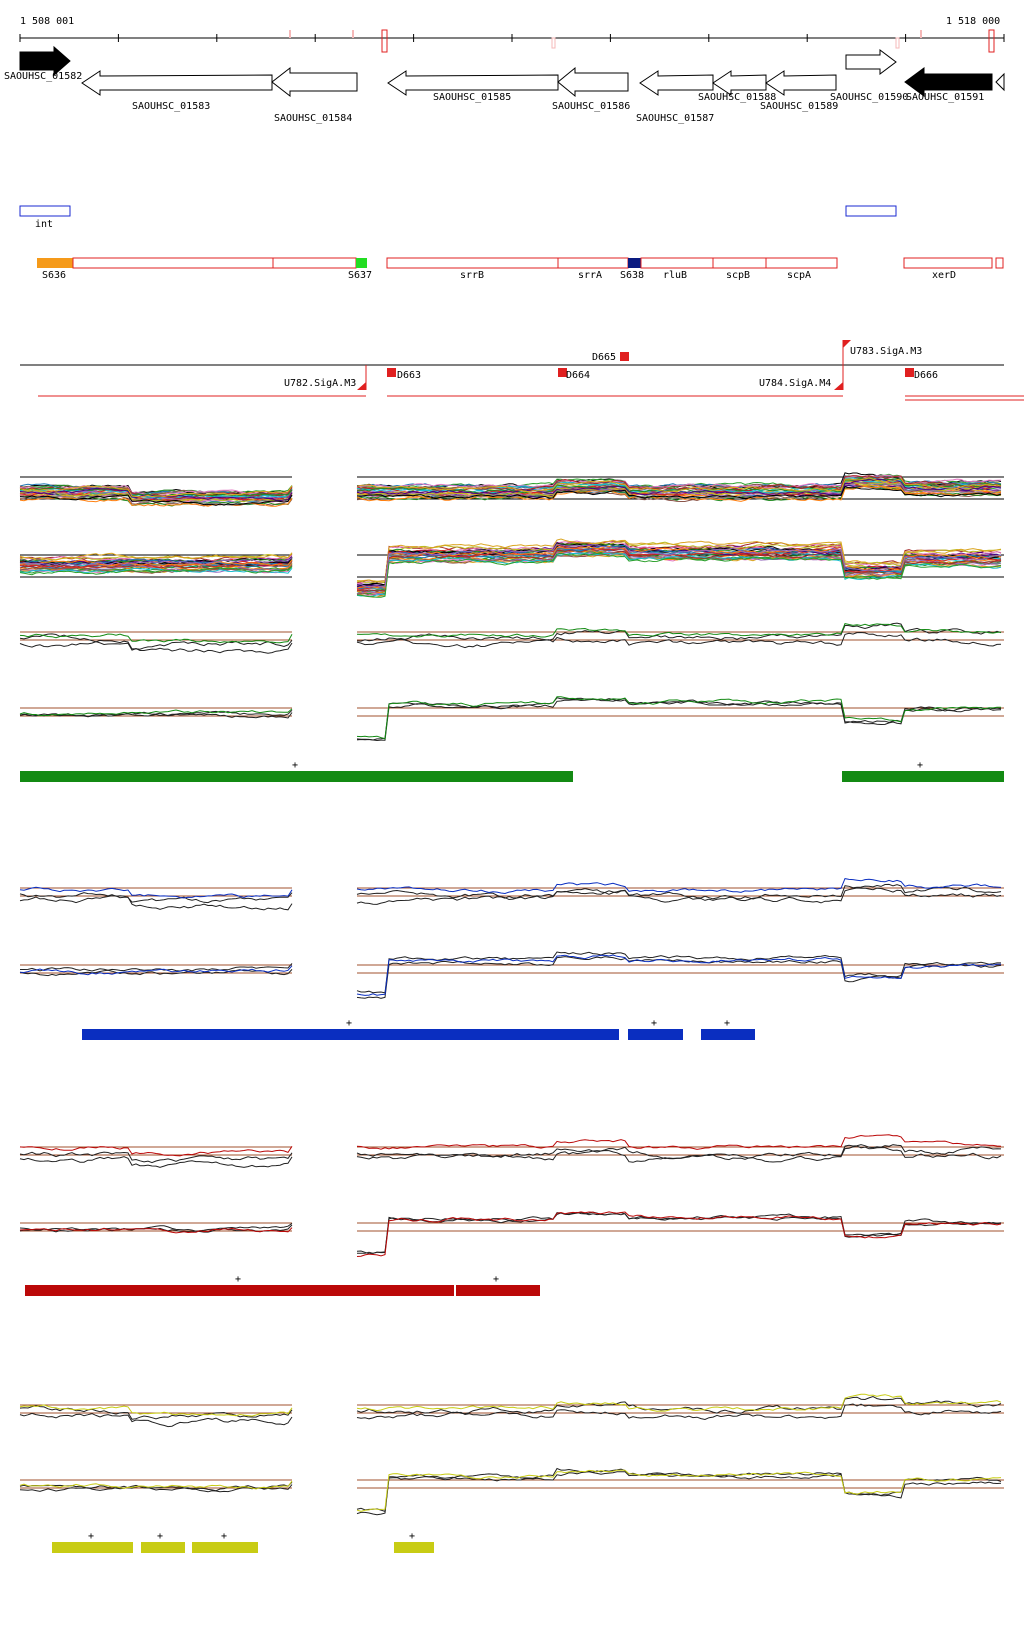 The height and width of the screenshot is (1640, 1024). I want to click on gene-label: SAOUHSC_01589, so click(799, 106).